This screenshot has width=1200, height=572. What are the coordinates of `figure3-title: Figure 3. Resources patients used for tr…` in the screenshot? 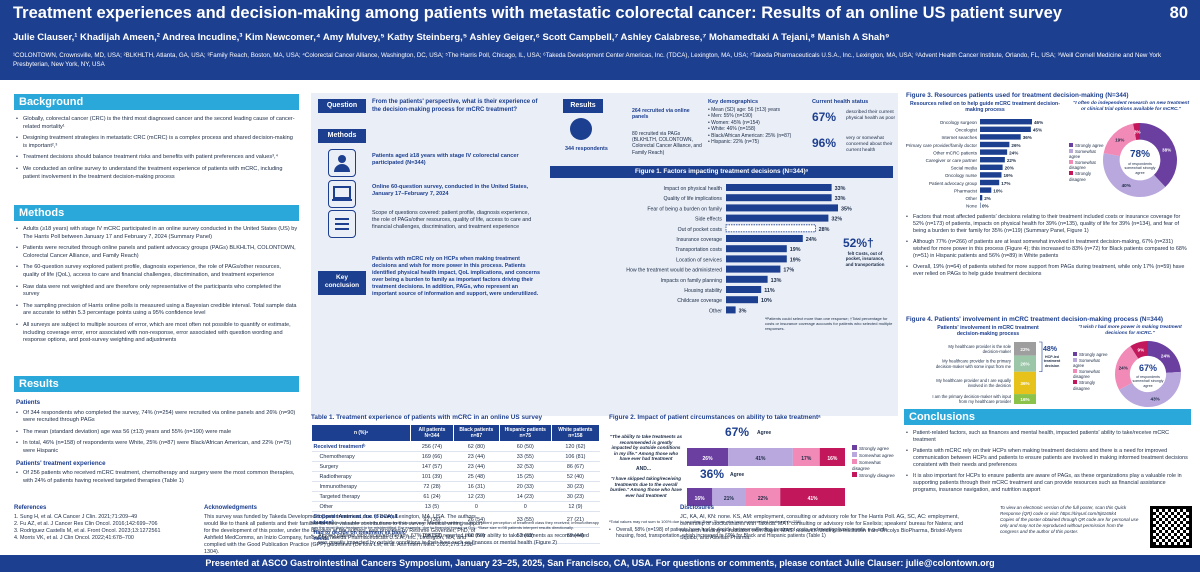 It's located at (1017, 95).